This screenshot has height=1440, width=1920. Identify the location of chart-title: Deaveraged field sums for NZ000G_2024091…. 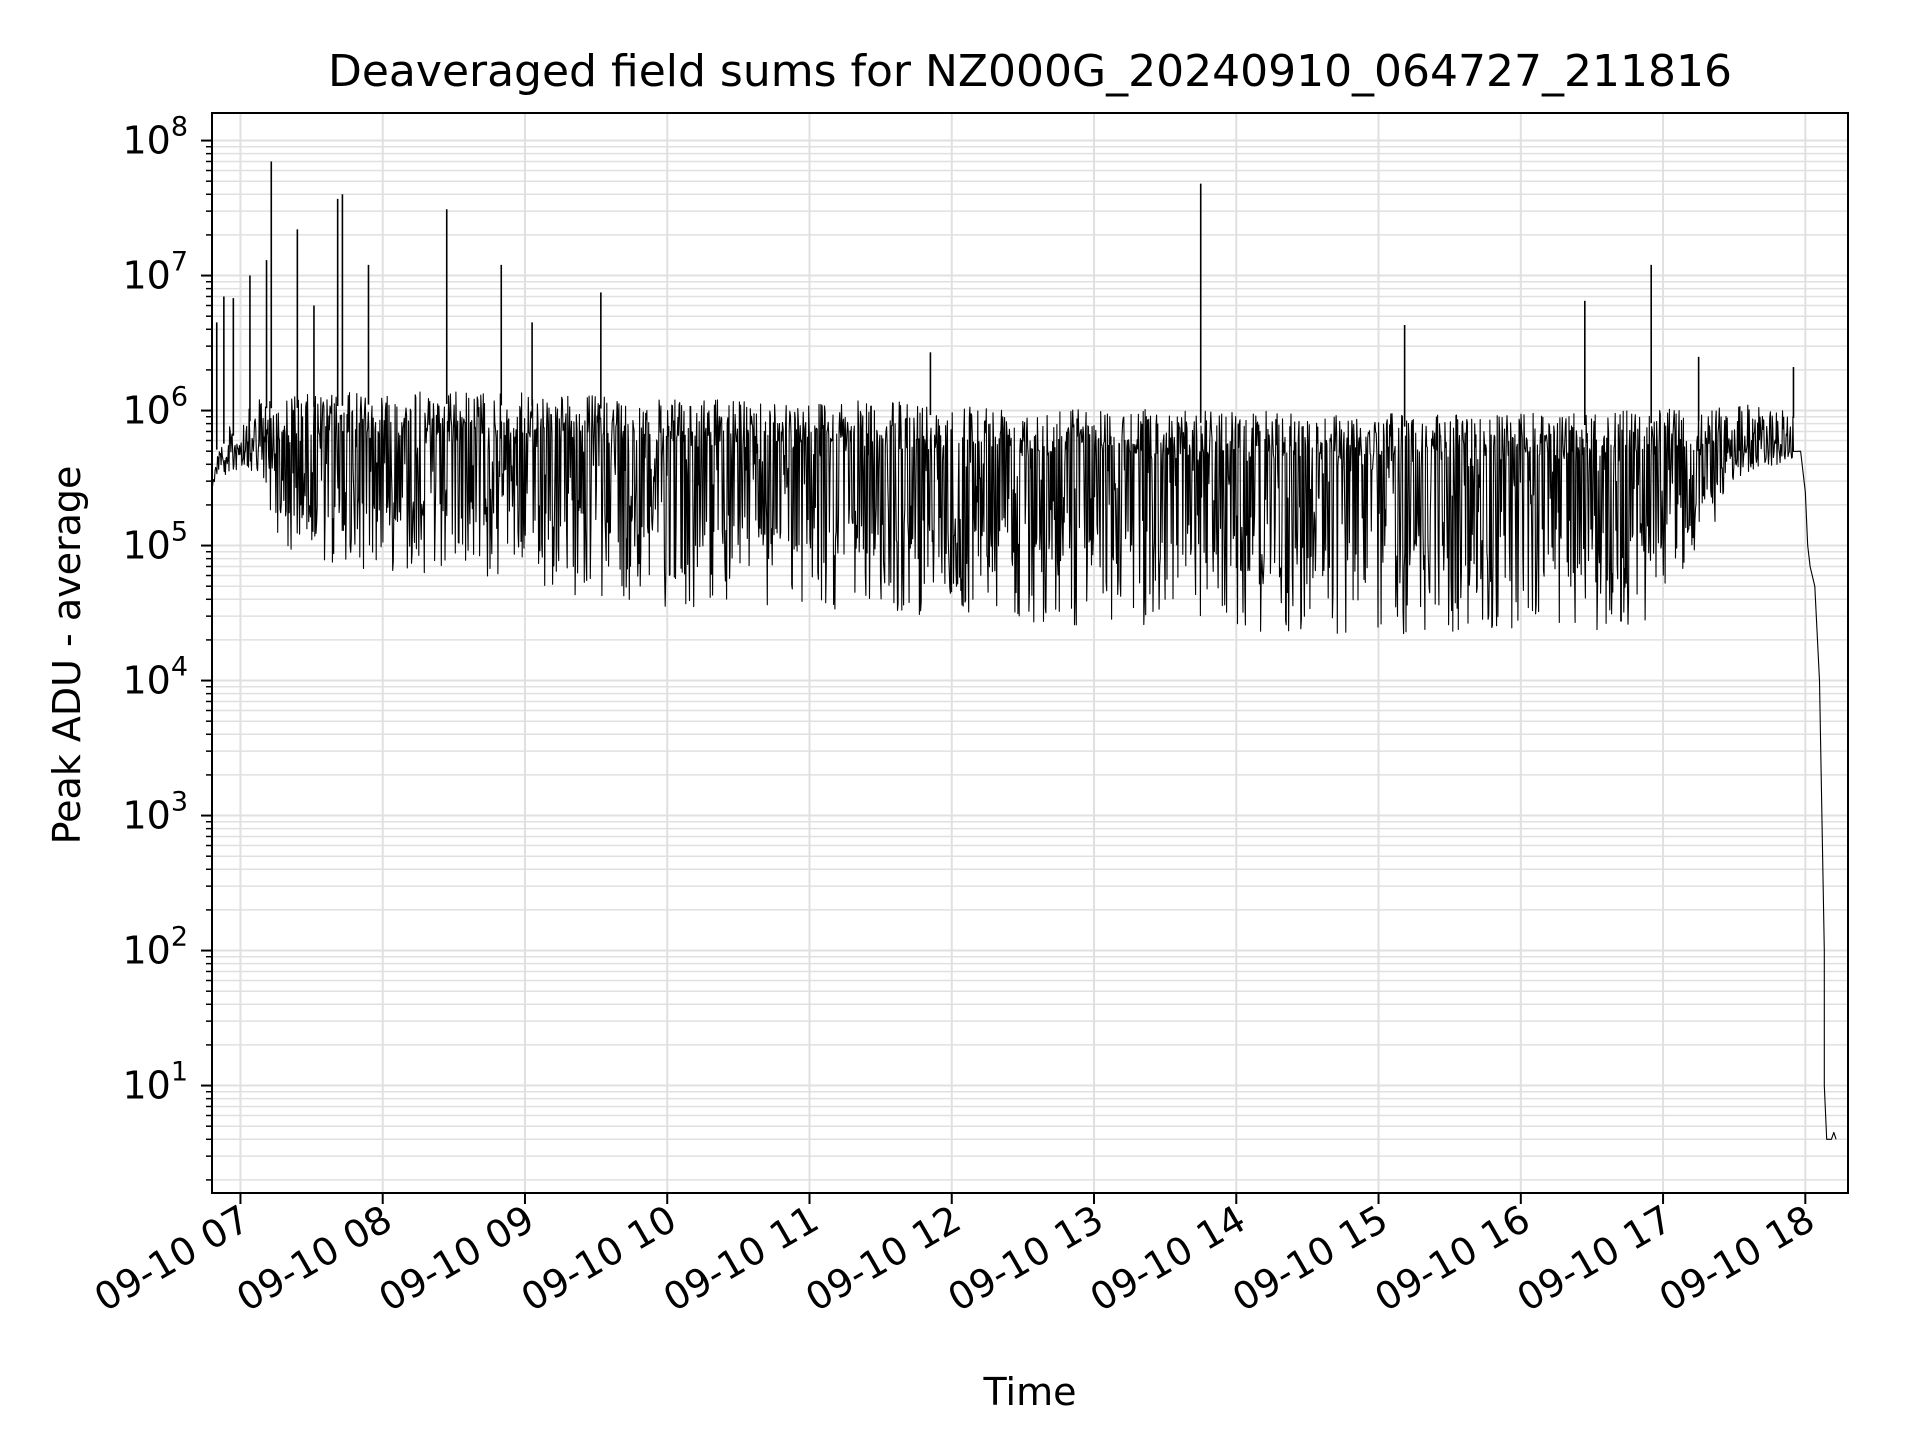
(1030, 71).